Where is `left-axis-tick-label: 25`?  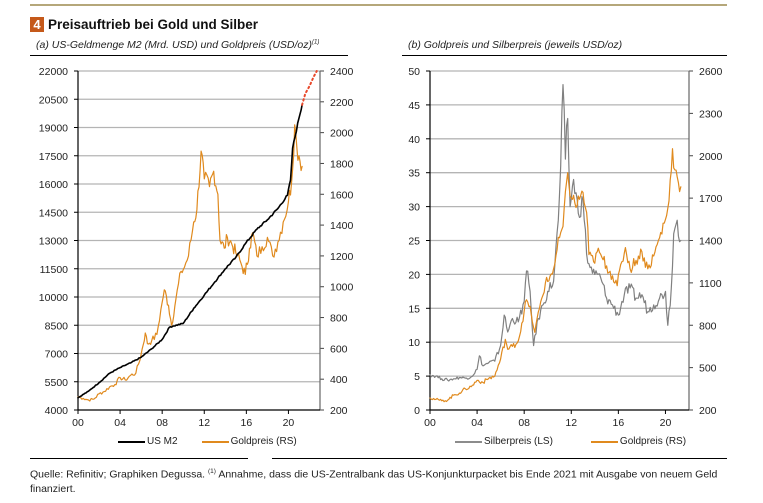
left-axis-tick-label: 25 is located at coordinates (414, 242).